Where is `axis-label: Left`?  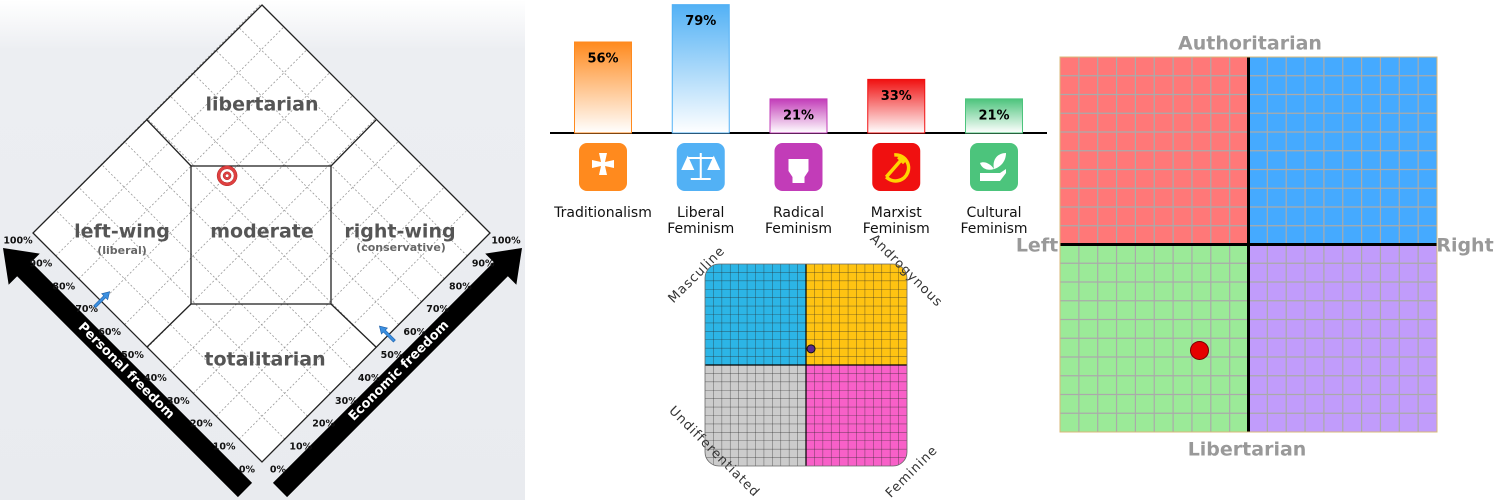 axis-label: Left is located at coordinates (1037, 246).